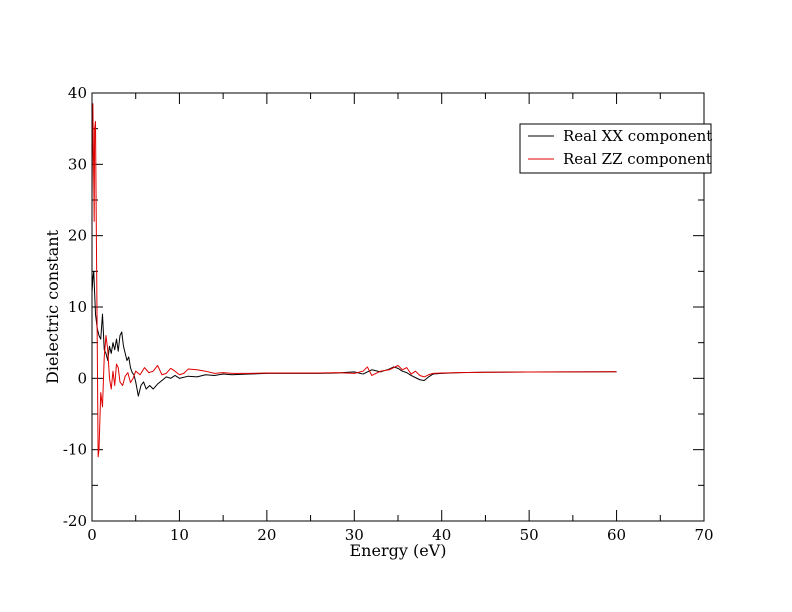 This screenshot has height=612, width=792. What do you see at coordinates (616, 535) in the screenshot?
I see `x-tick-label: 60` at bounding box center [616, 535].